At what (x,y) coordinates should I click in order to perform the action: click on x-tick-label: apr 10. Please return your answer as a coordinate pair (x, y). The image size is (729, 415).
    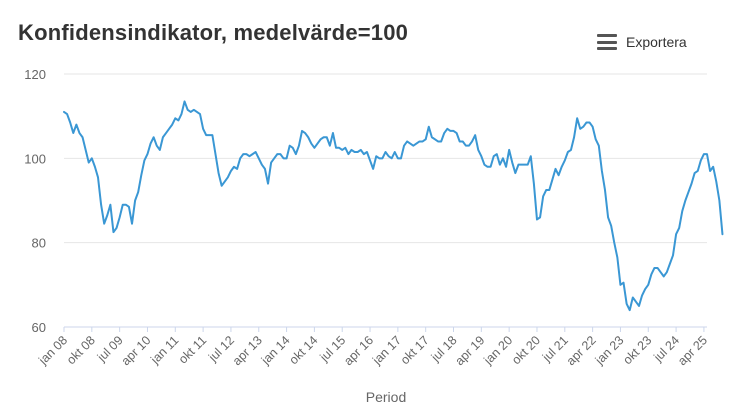
    Looking at the image, I should click on (136, 350).